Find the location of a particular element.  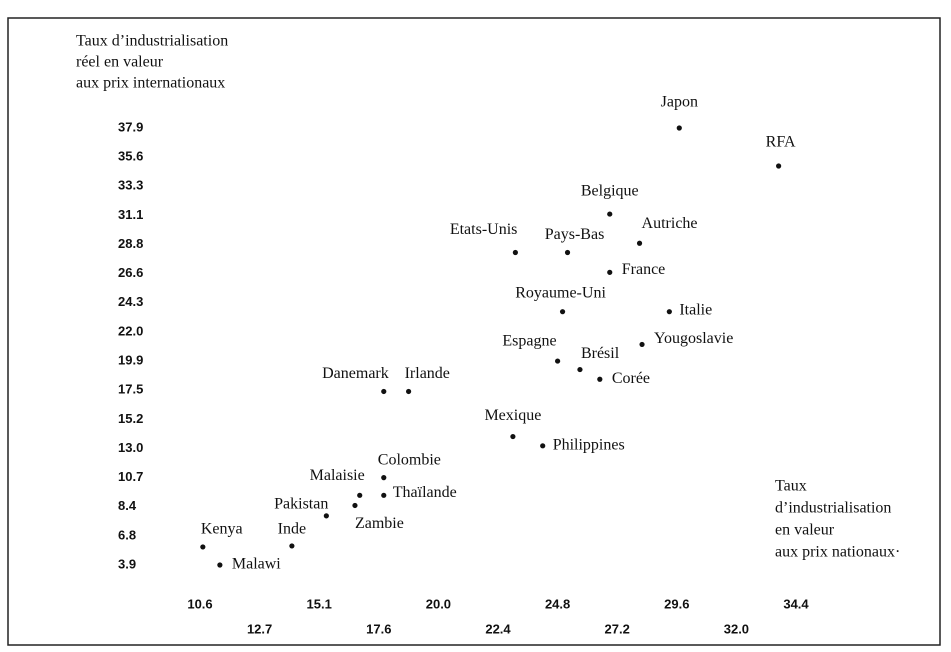

point-label: Malawi is located at coordinates (256, 564).